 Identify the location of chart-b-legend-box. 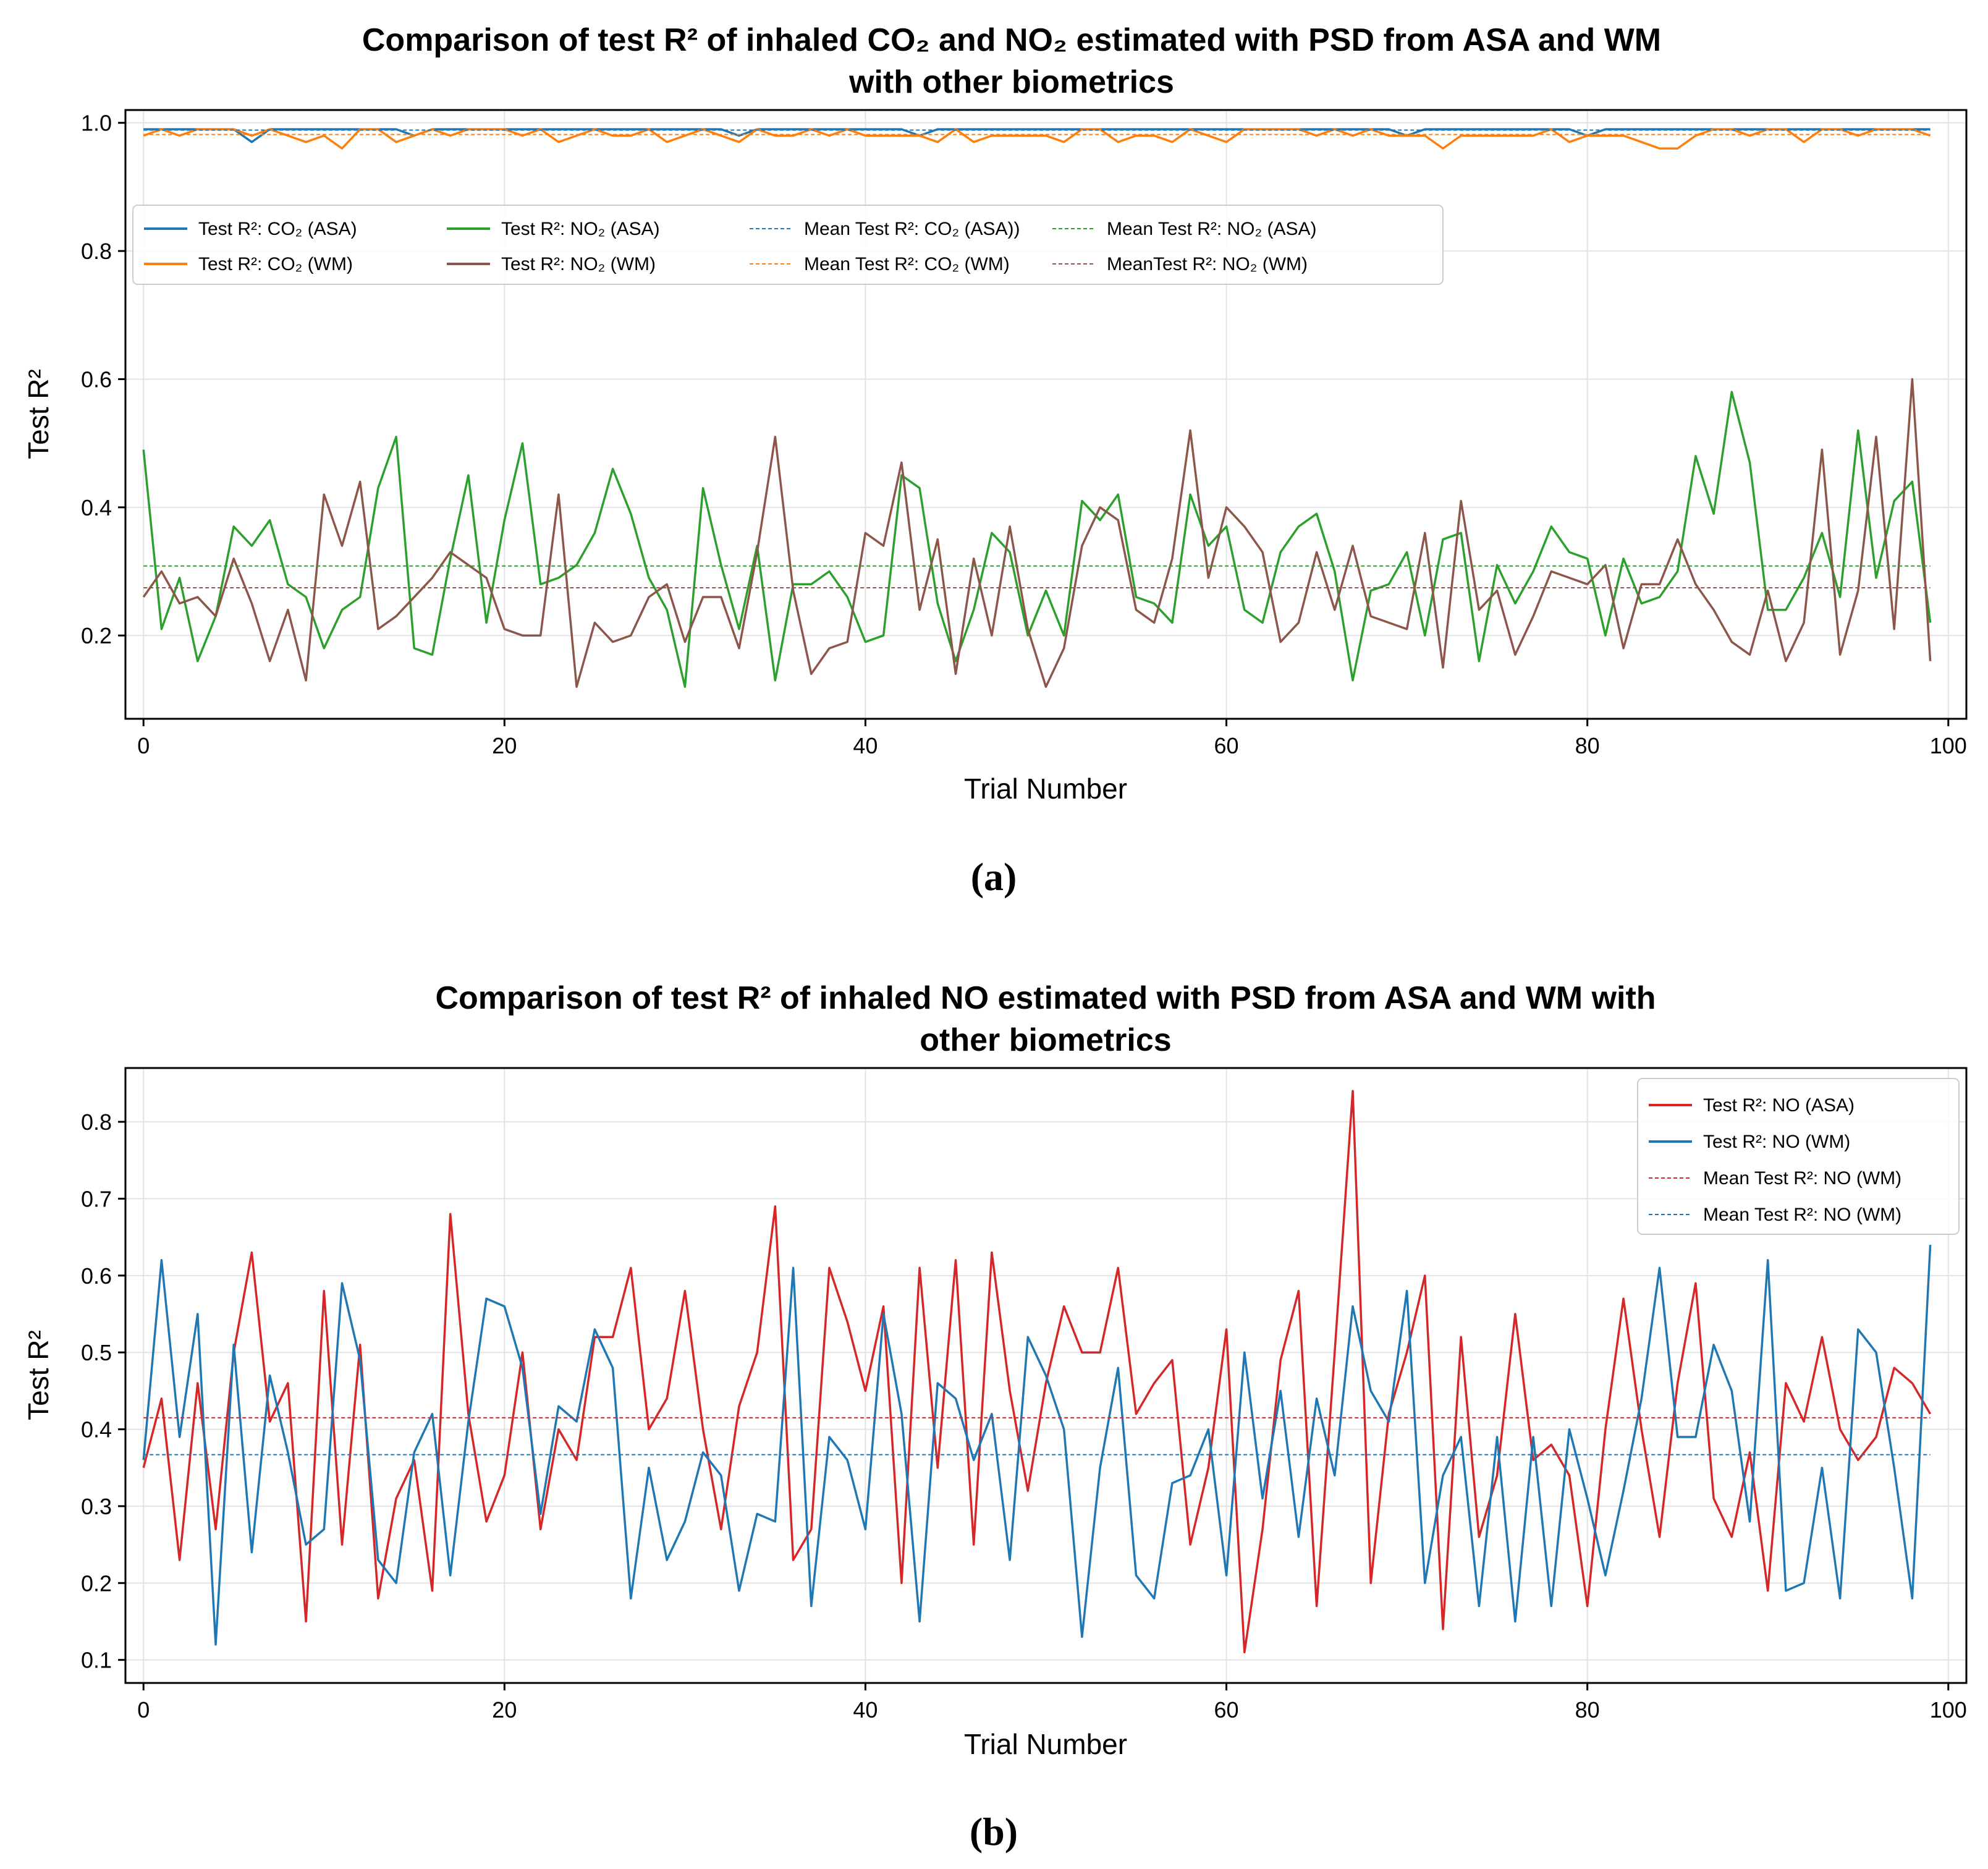
(1799, 1156).